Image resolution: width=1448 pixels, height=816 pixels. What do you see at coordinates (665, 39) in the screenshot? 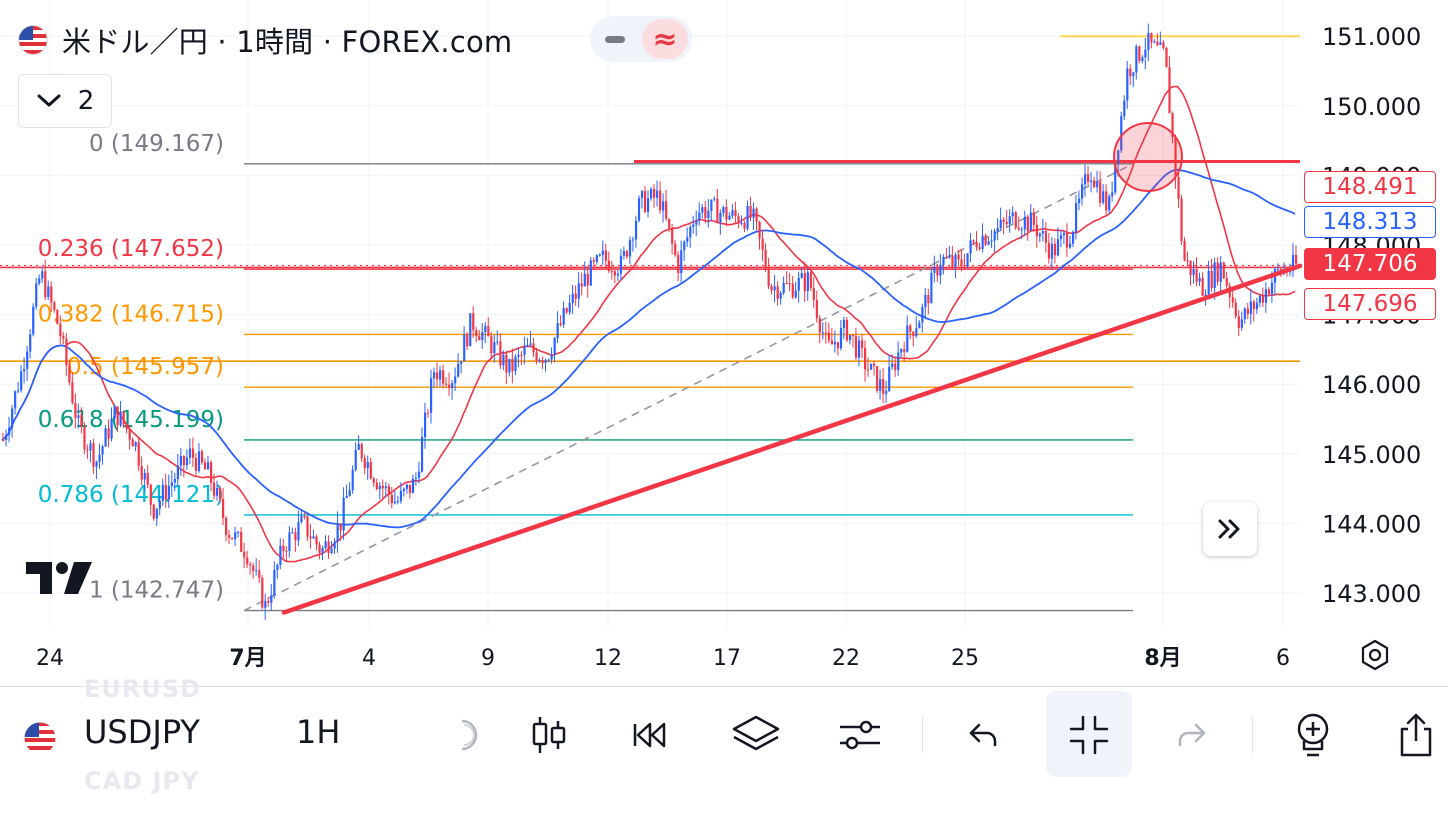
I see `approx-button: ≈` at bounding box center [665, 39].